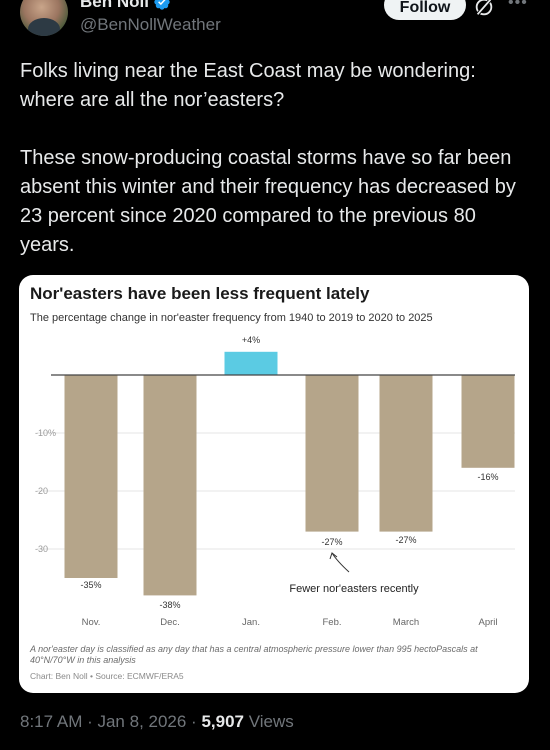 The width and height of the screenshot is (550, 750). I want to click on x-tick-label: Feb., so click(331, 622).